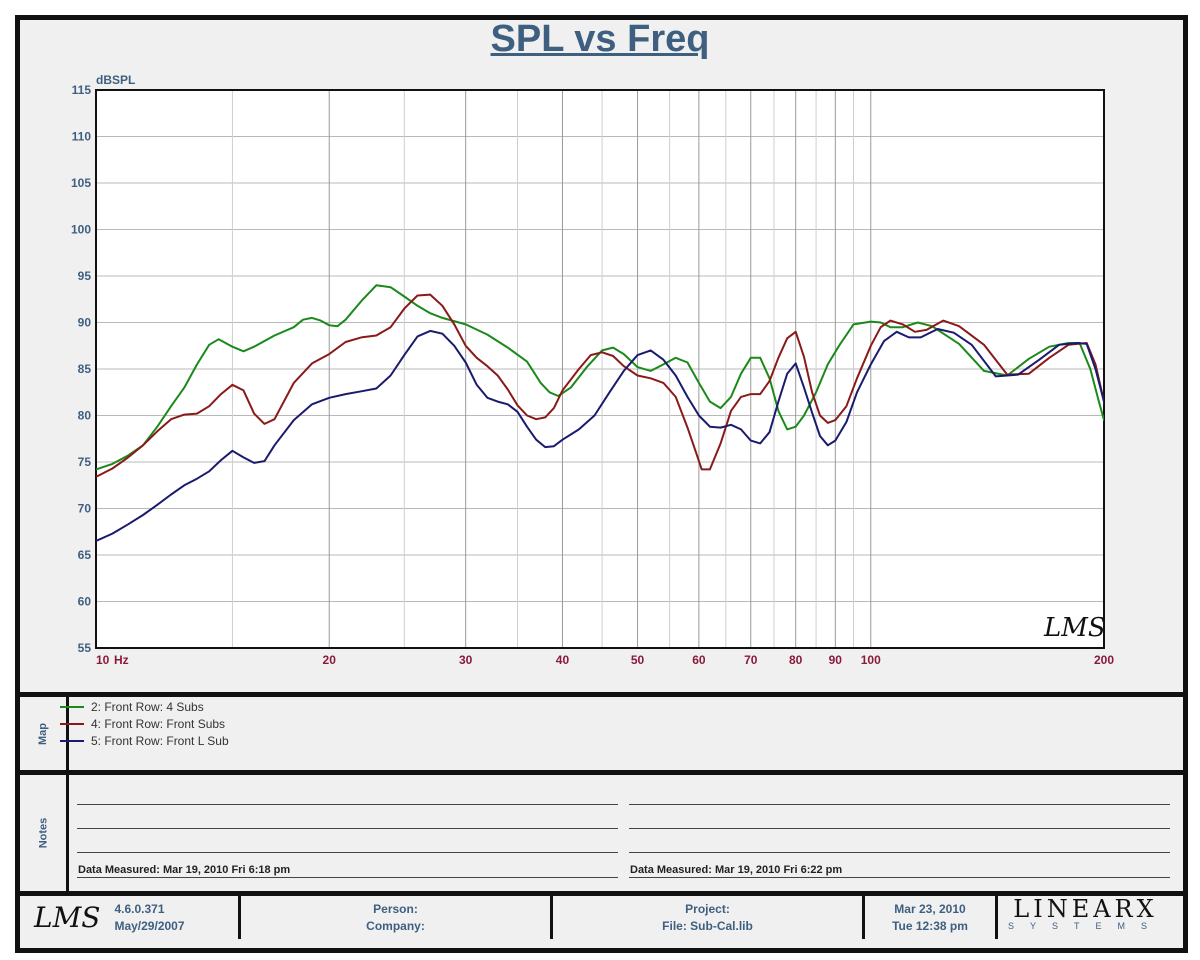  I want to click on legend-item: 5: Front Row: Front L Sub, so click(144, 740).